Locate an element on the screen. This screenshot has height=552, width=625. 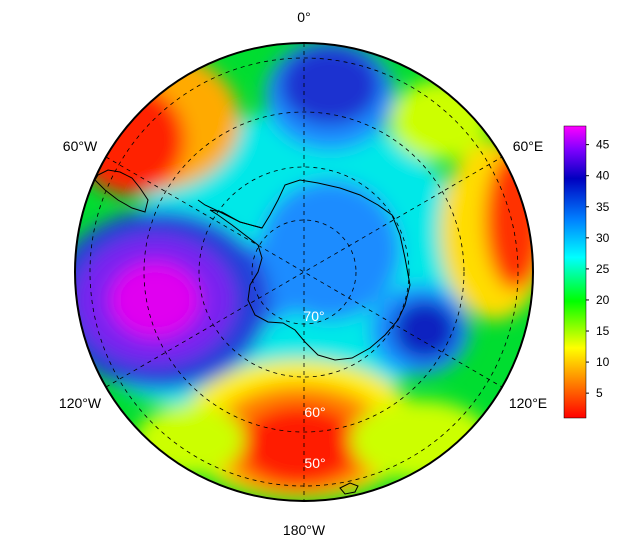
lon-label-lower-right: 120°E is located at coordinates (528, 403).